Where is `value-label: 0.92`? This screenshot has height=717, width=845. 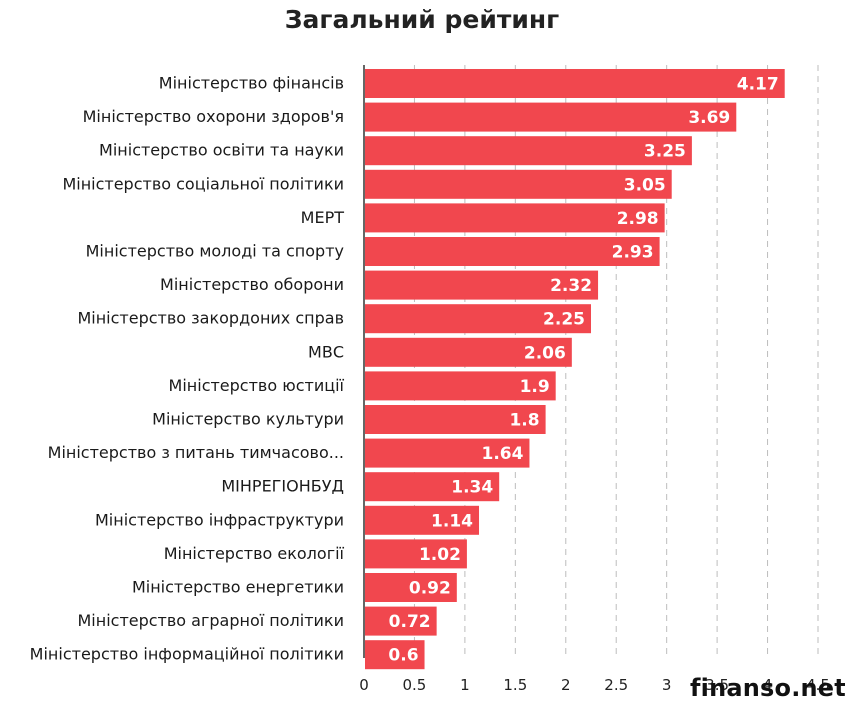 value-label: 0.92 is located at coordinates (430, 589).